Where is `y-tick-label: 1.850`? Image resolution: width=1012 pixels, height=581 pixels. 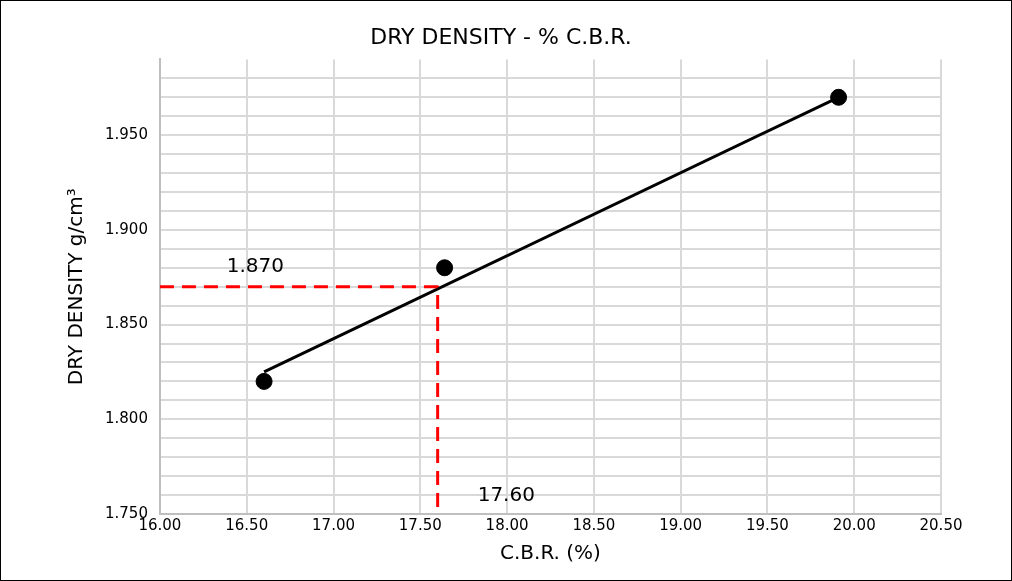
y-tick-label: 1.850 is located at coordinates (126, 323).